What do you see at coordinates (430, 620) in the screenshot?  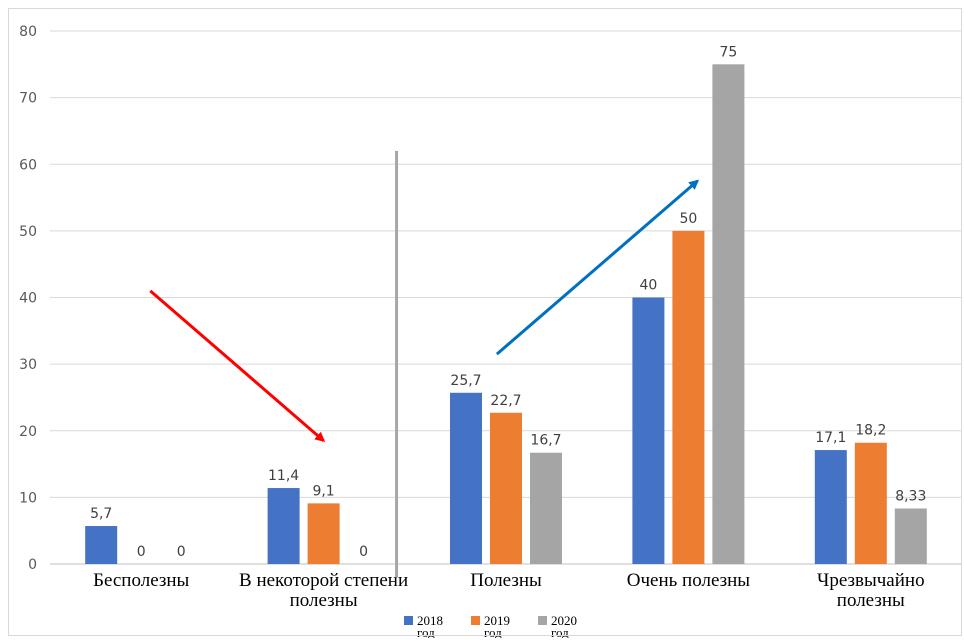 I see `legend-label: 2018` at bounding box center [430, 620].